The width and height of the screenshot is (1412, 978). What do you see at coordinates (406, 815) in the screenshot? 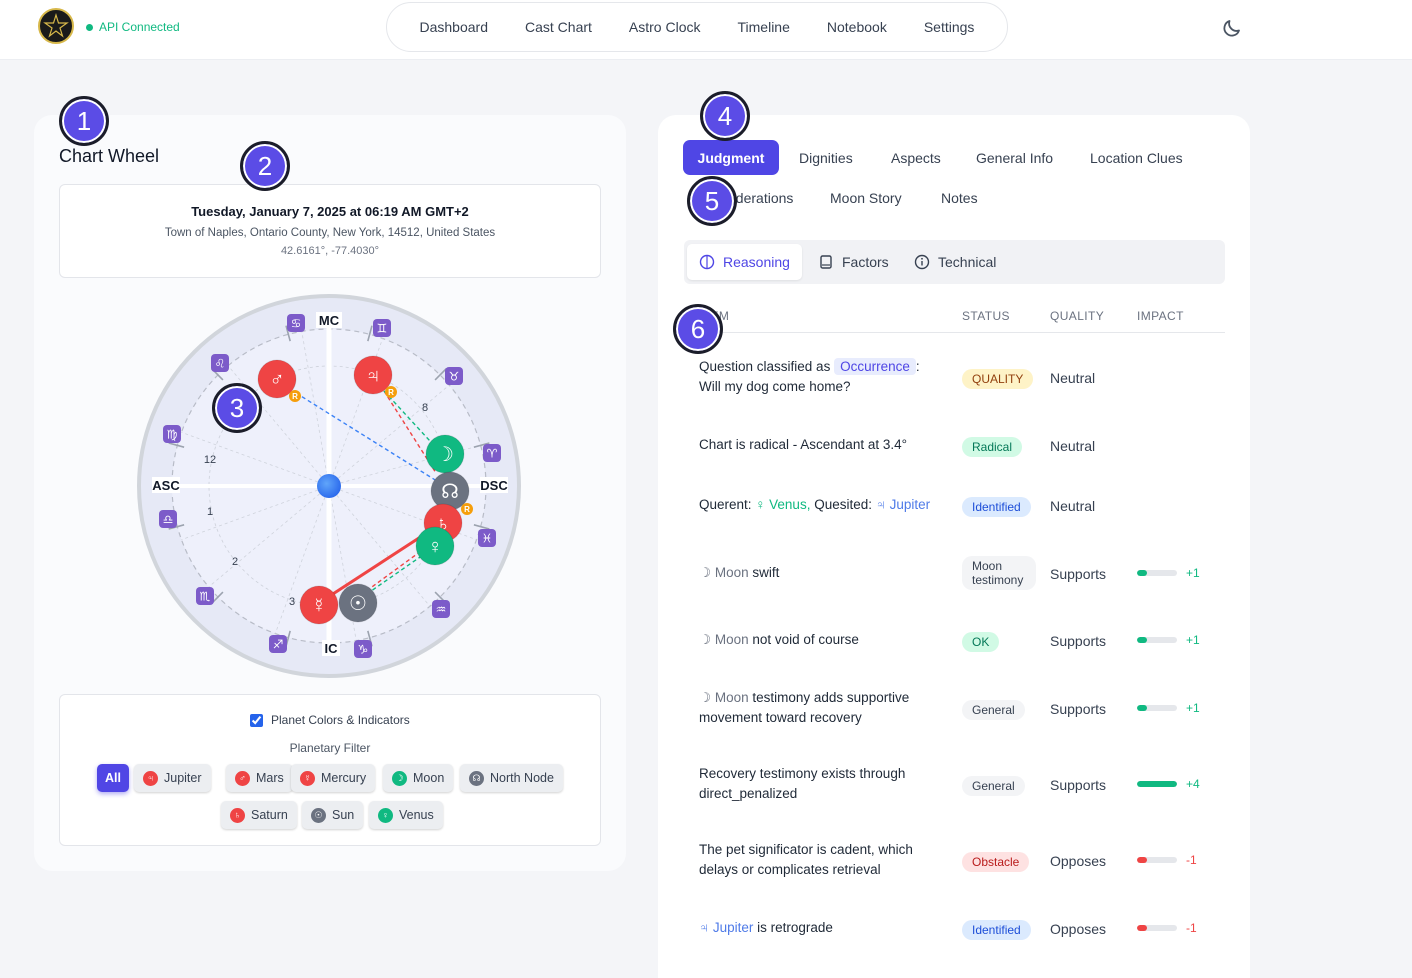
I see `filter-chip-venus: ♀ Venus` at bounding box center [406, 815].